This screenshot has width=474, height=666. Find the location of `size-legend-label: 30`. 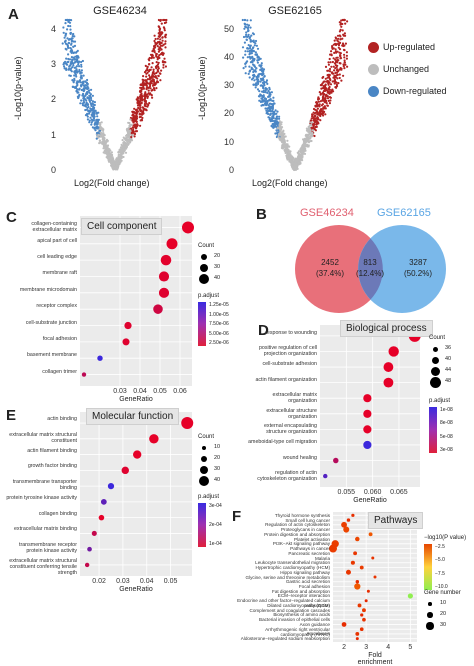

size-legend-label: 30 is located at coordinates (217, 267).